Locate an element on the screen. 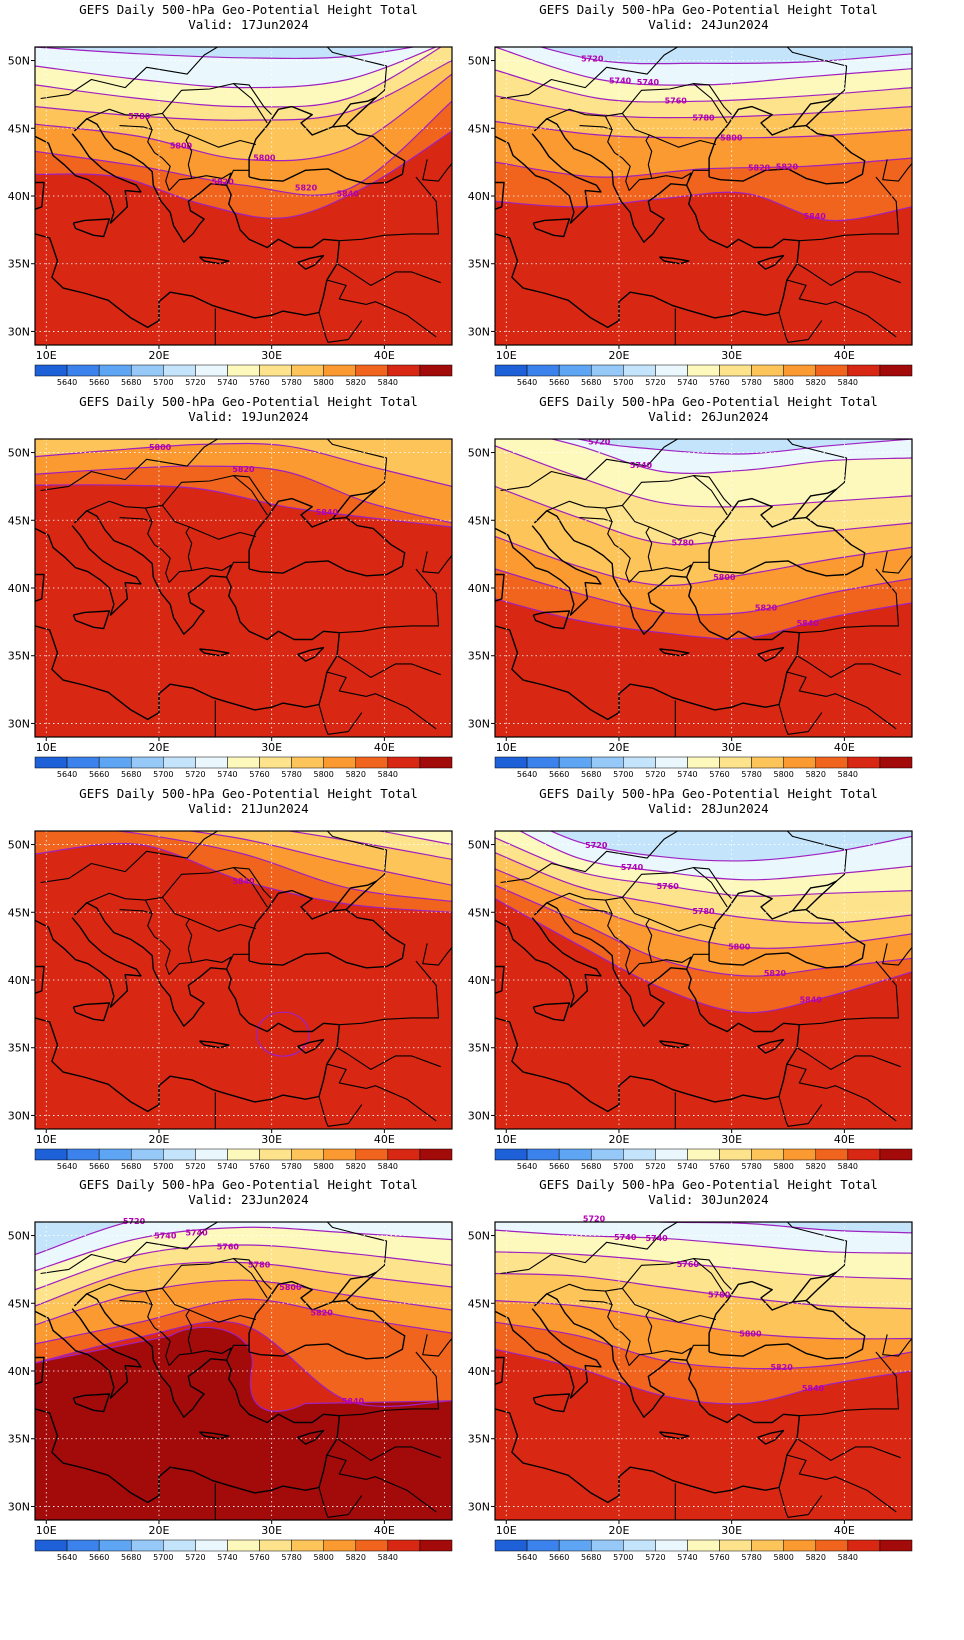 This screenshot has height=1640, width=964. contour-label: 5740 is located at coordinates (196, 1232).